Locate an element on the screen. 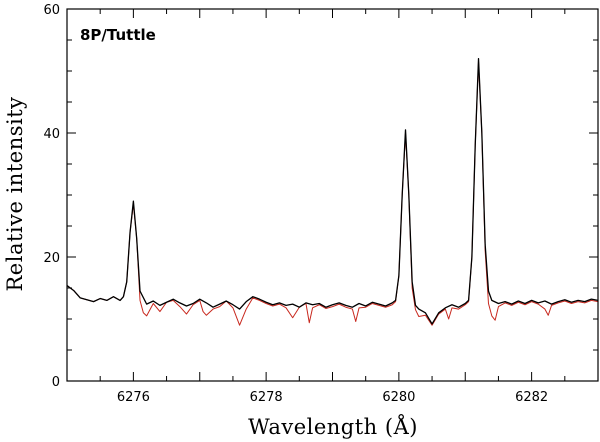 The image size is (600, 442). y-axis-title: Relative intensity is located at coordinates (15, 193).